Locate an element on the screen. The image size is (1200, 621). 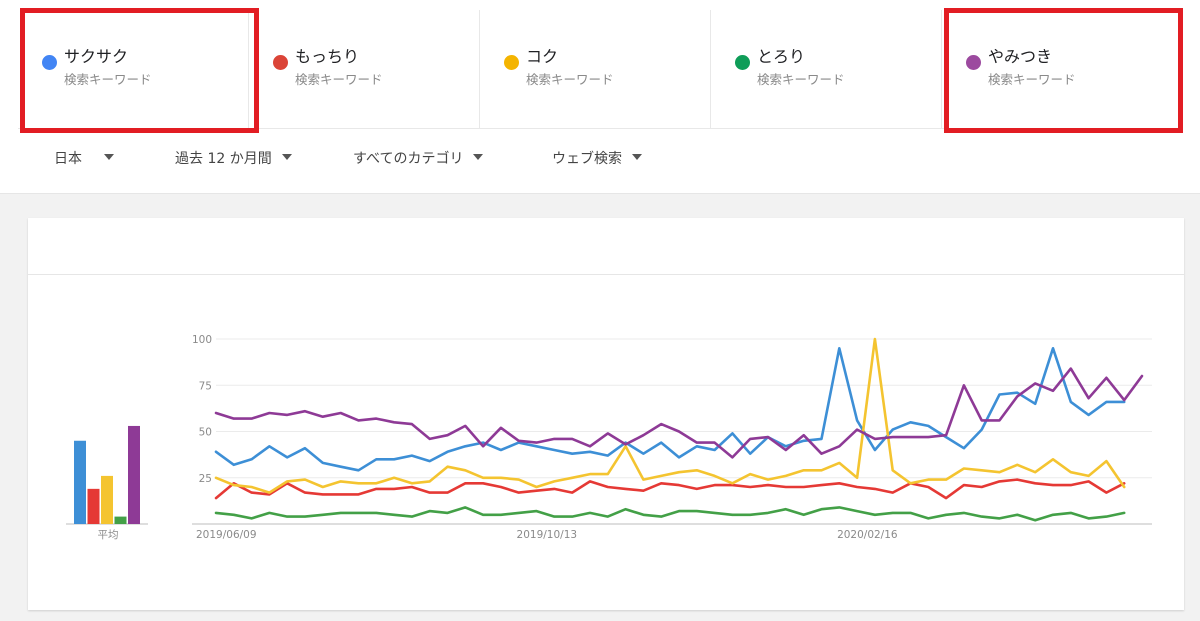
search-term-3: コク 検索キーワード is located at coordinates (595, 69).